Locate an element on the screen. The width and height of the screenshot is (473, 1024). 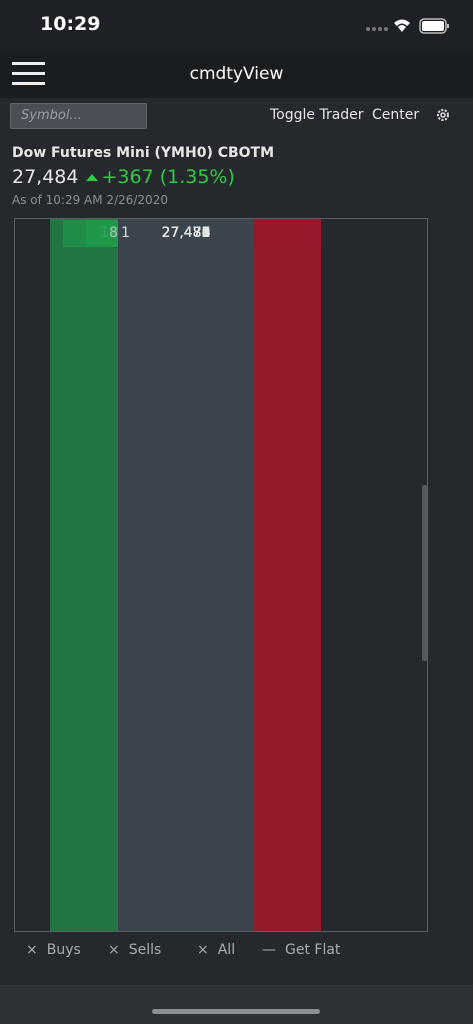
price-level: 27,480 is located at coordinates (186, 233).